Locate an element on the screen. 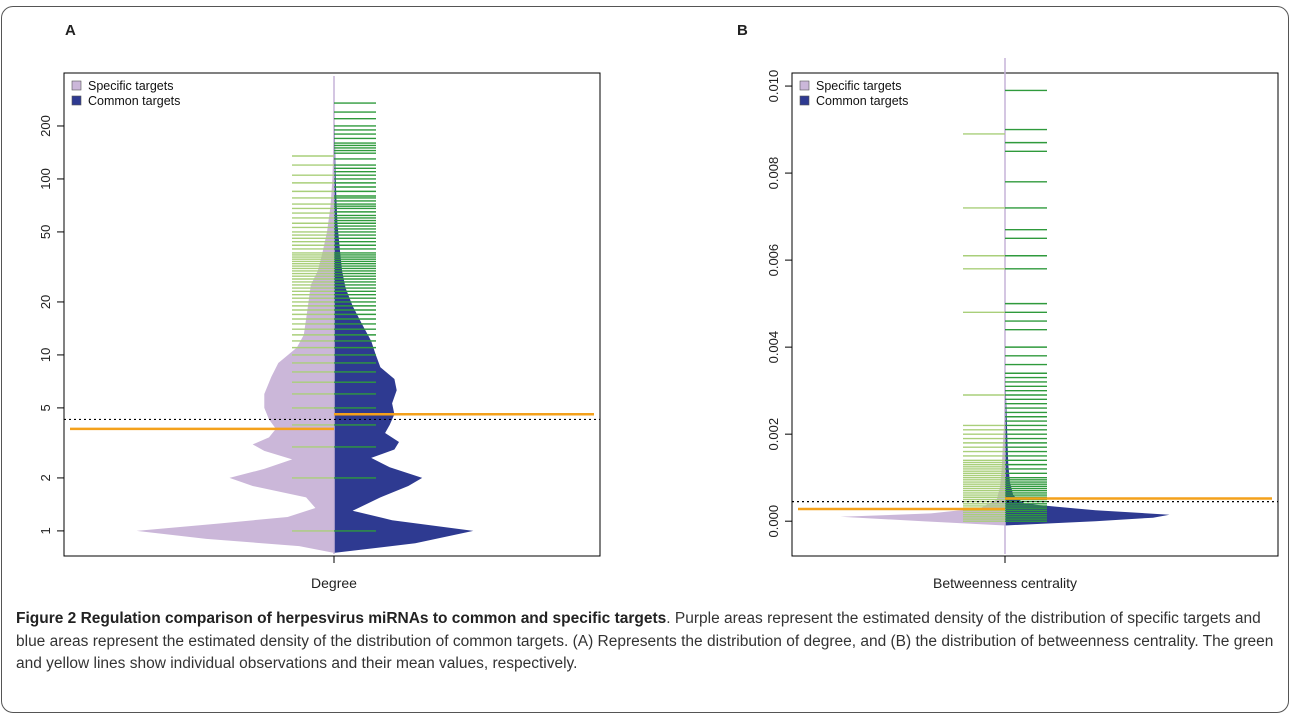 This screenshot has height=717, width=1292. y-tick-label: 0.002 is located at coordinates (773, 434).